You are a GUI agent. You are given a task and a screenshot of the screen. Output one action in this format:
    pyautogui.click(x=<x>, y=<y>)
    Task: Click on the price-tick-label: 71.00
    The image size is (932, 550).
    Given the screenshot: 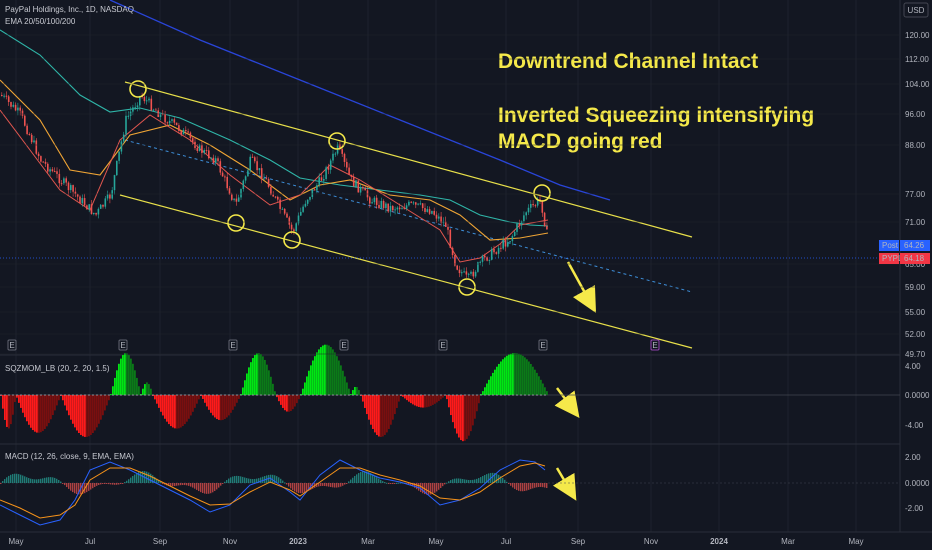 What is the action you would take?
    pyautogui.click(x=915, y=222)
    